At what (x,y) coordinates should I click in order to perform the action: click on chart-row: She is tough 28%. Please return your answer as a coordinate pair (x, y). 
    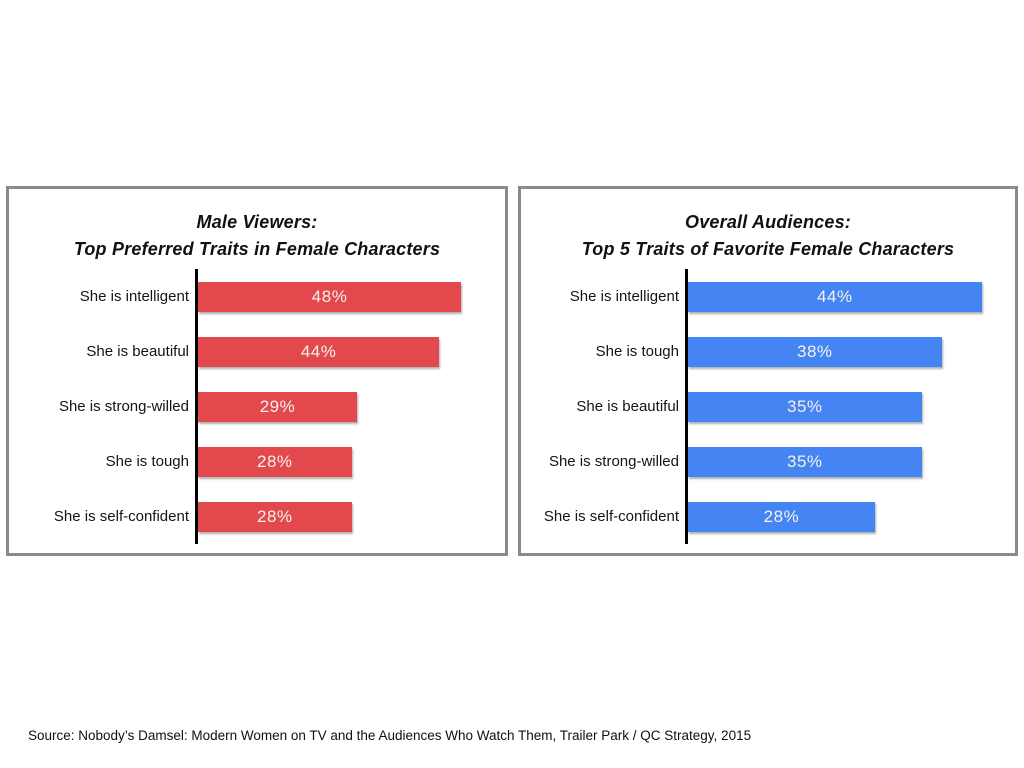
    Looking at the image, I should click on (257, 461).